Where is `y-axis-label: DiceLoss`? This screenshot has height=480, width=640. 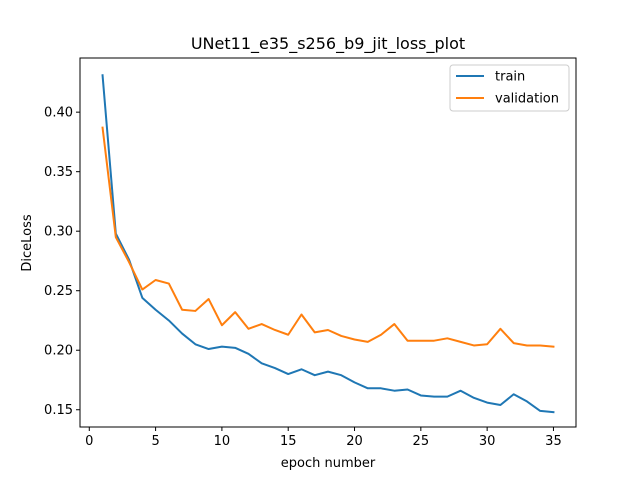 y-axis-label: DiceLoss is located at coordinates (27, 243).